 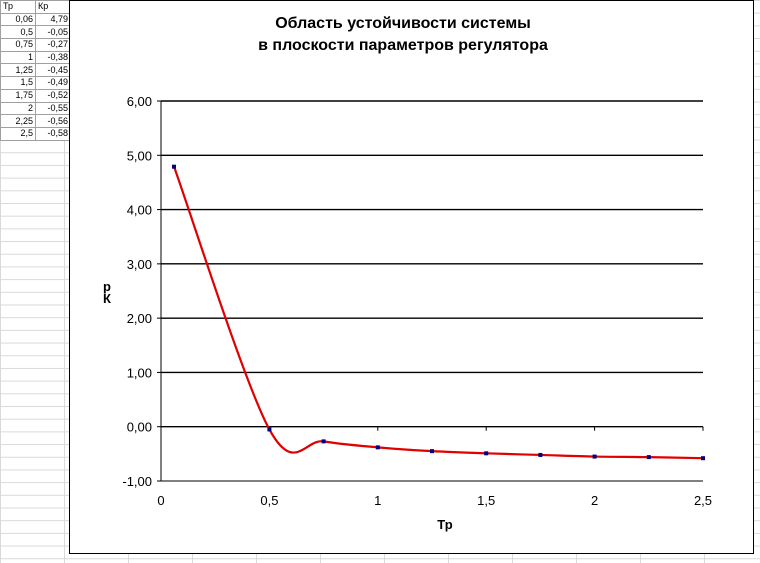 What do you see at coordinates (107, 286) in the screenshot?
I see `y-axis-label-top: р` at bounding box center [107, 286].